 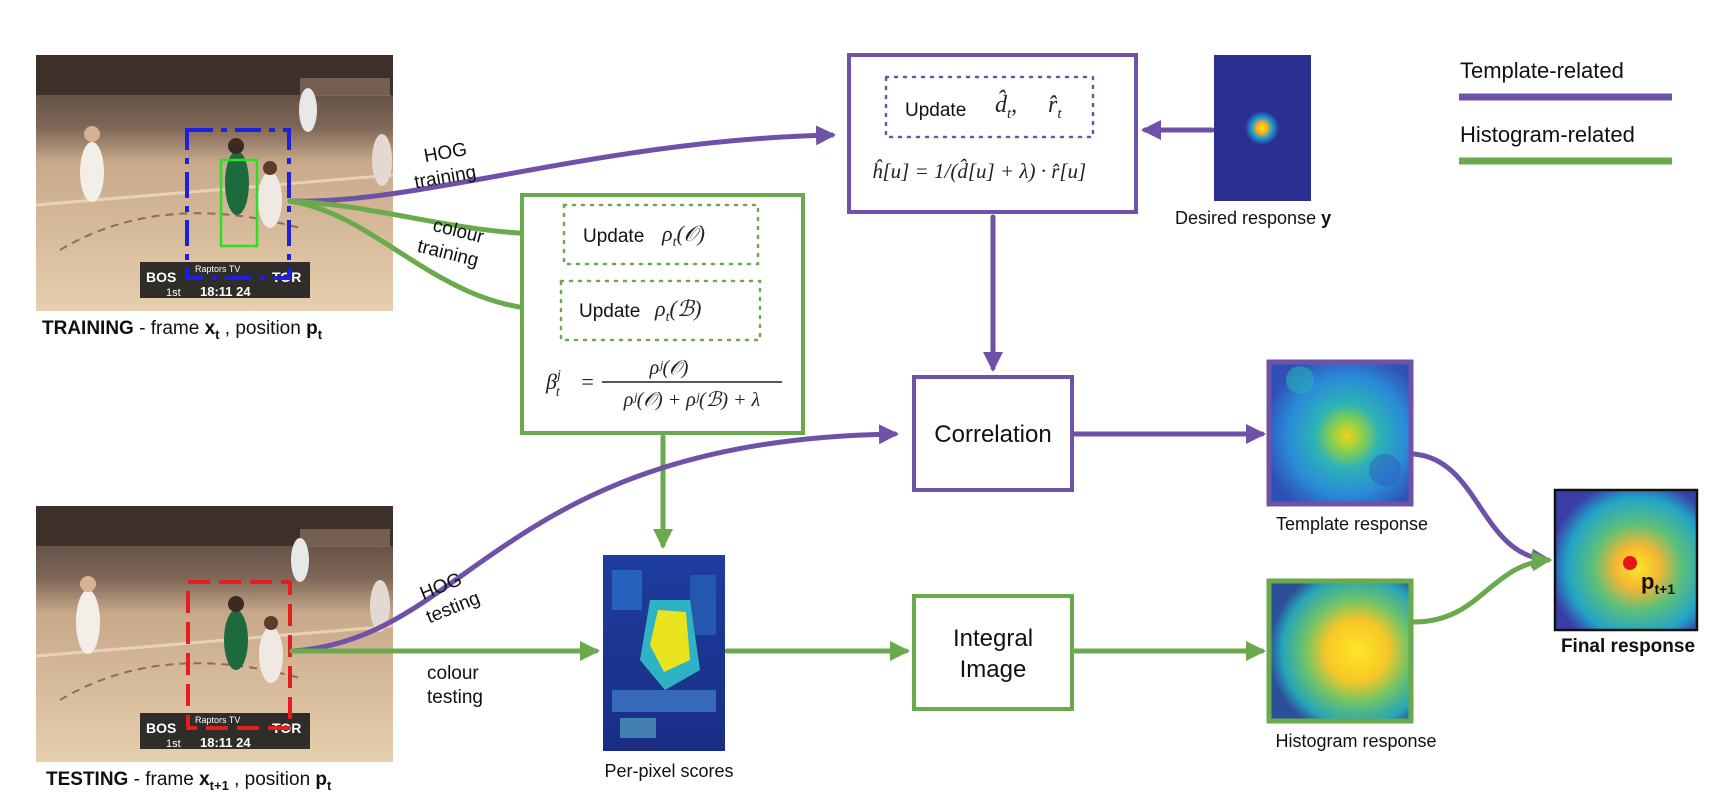 I want to click on desired-response-image, so click(x=1262, y=128).